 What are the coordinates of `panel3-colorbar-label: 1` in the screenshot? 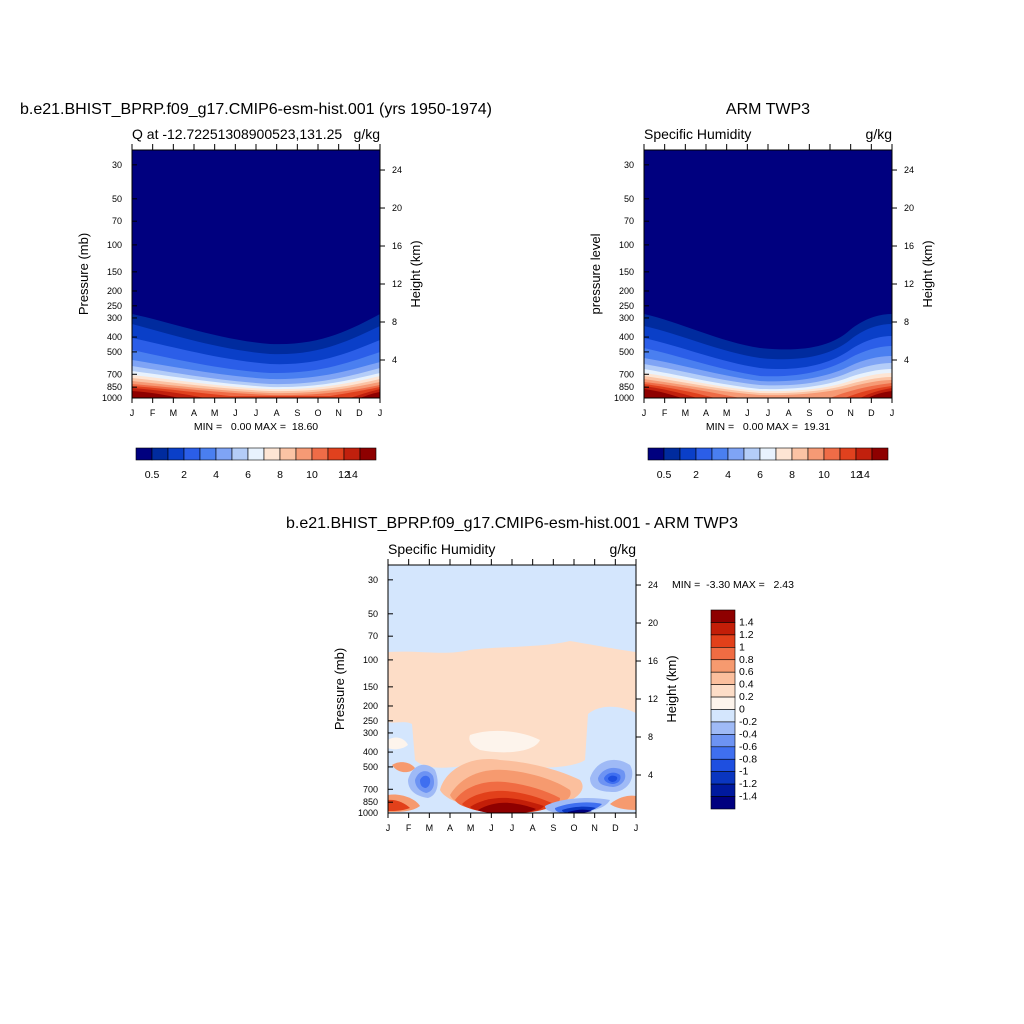 It's located at (742, 647).